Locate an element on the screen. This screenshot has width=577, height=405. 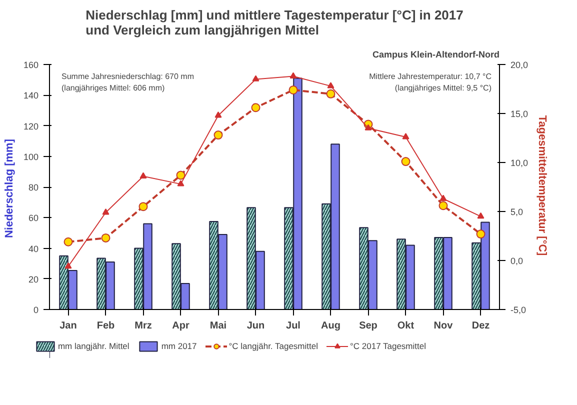
y-tick-label: 20 is located at coordinates (33, 279).